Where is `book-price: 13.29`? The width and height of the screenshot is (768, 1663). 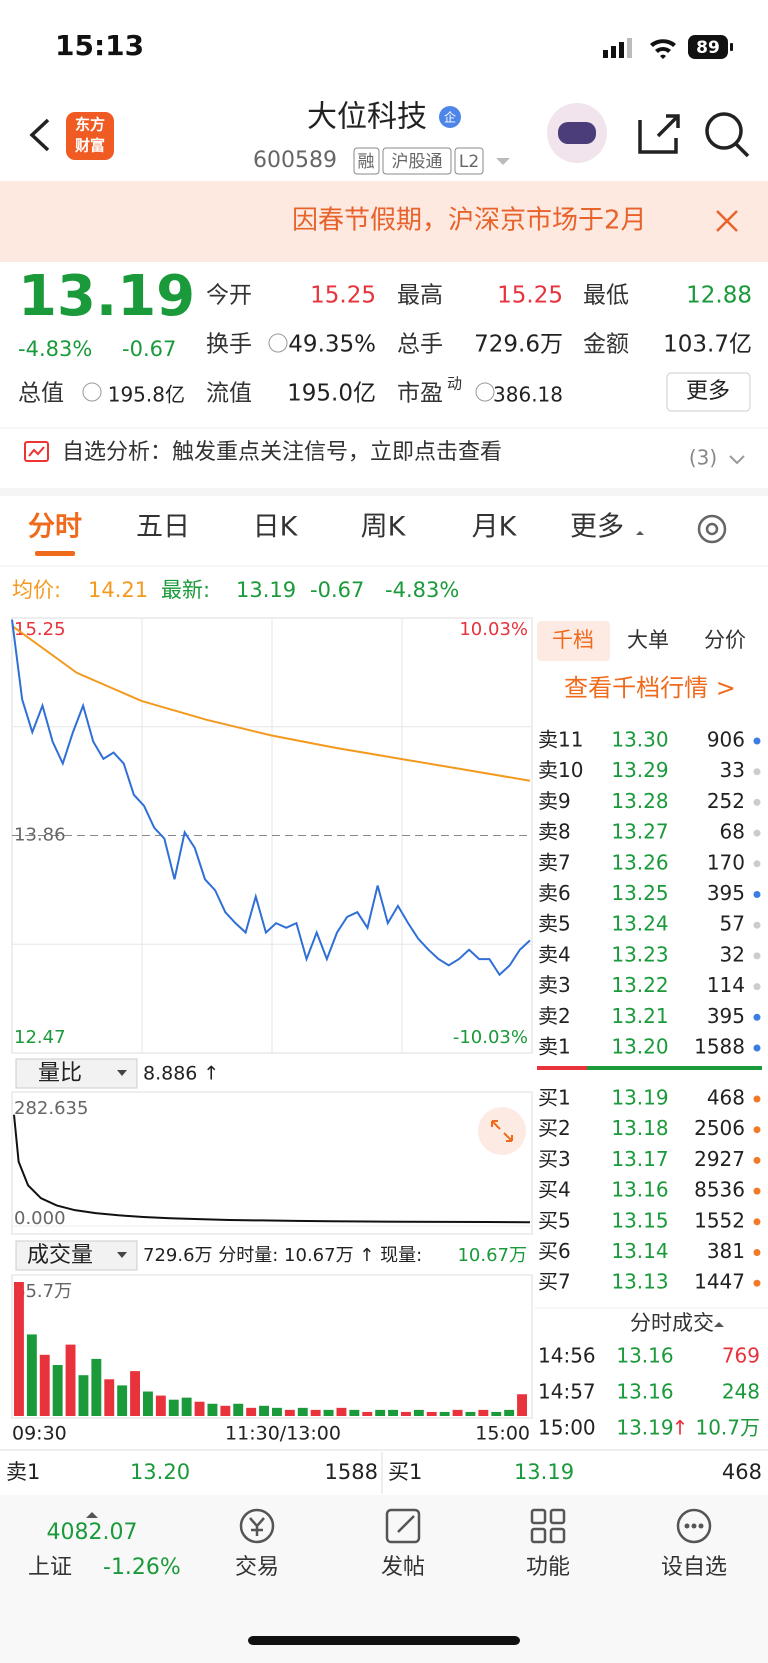 book-price: 13.29 is located at coordinates (639, 770).